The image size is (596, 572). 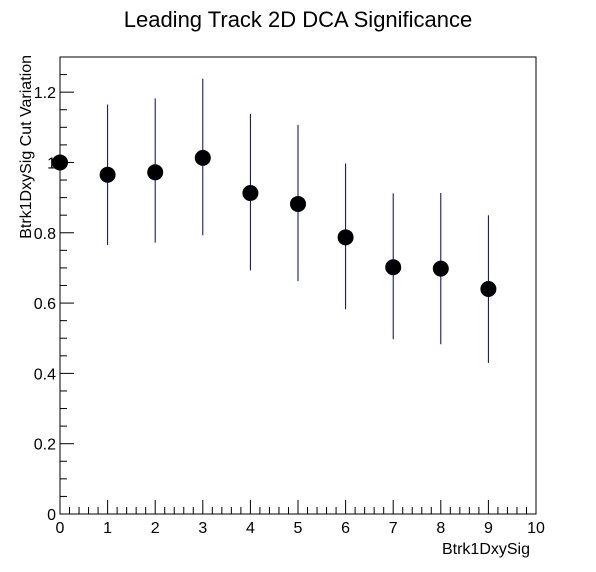 What do you see at coordinates (45, 374) in the screenshot?
I see `y-tick-label: 0.4` at bounding box center [45, 374].